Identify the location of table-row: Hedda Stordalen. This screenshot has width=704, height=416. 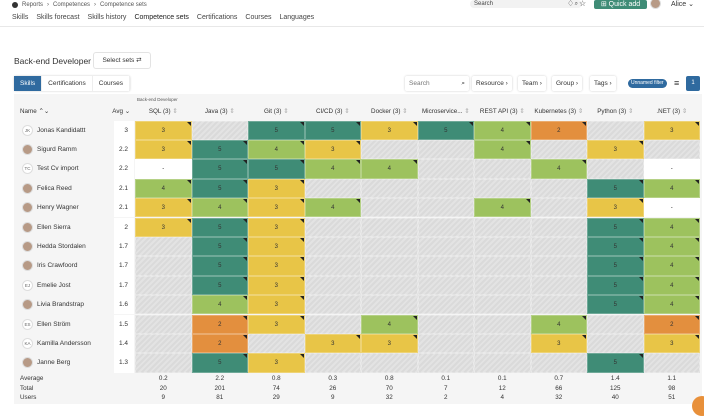
(64, 246).